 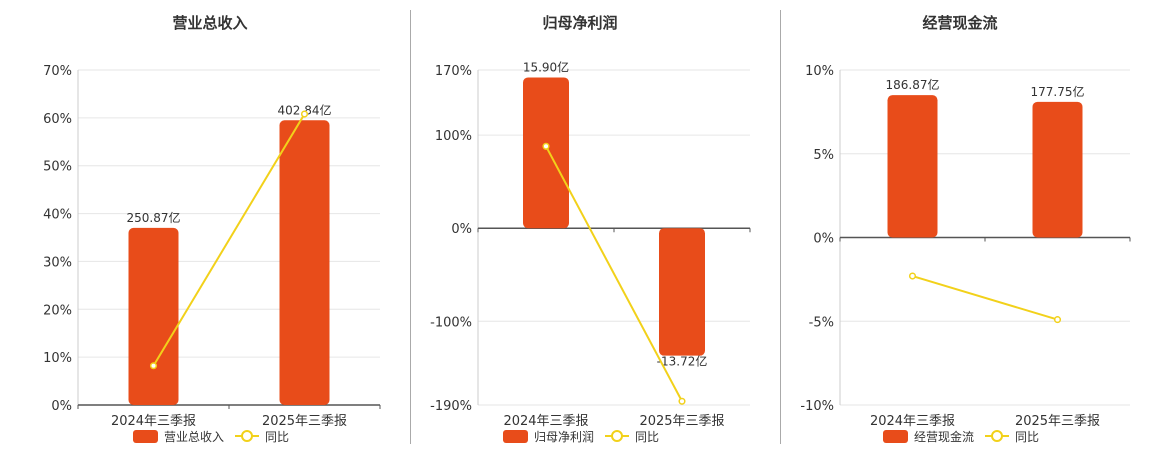 What do you see at coordinates (959, 23) in the screenshot?
I see `chart-title: 经营现金流` at bounding box center [959, 23].